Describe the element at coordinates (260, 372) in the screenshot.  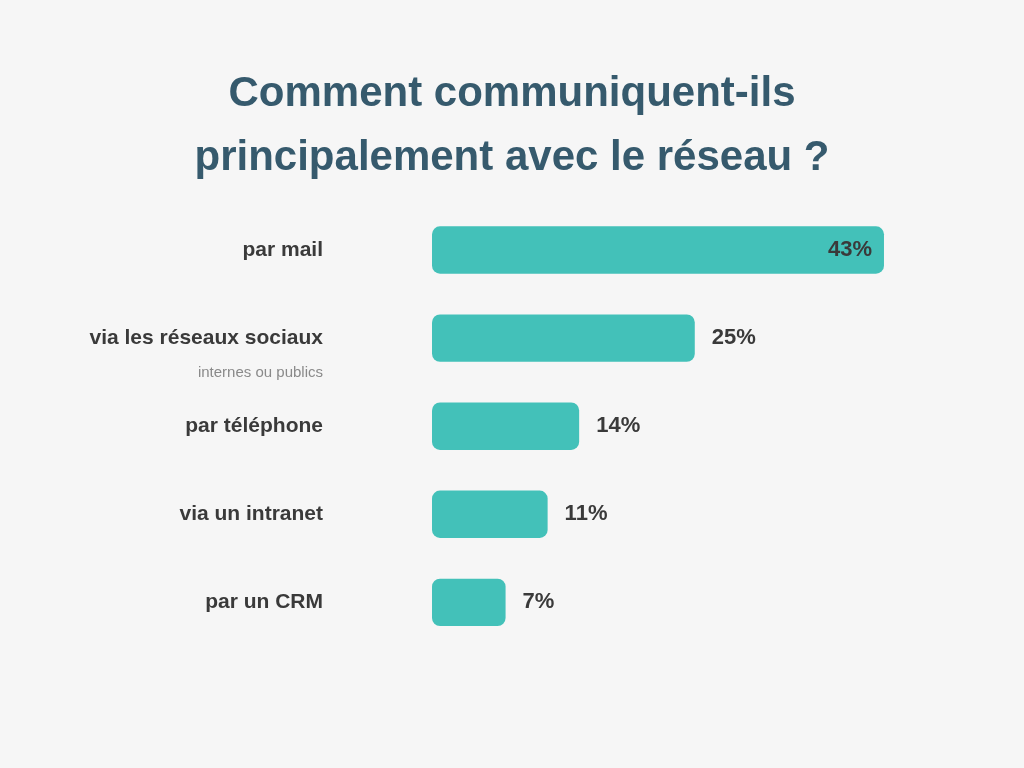
I see `text: internes ou publics` at that location.